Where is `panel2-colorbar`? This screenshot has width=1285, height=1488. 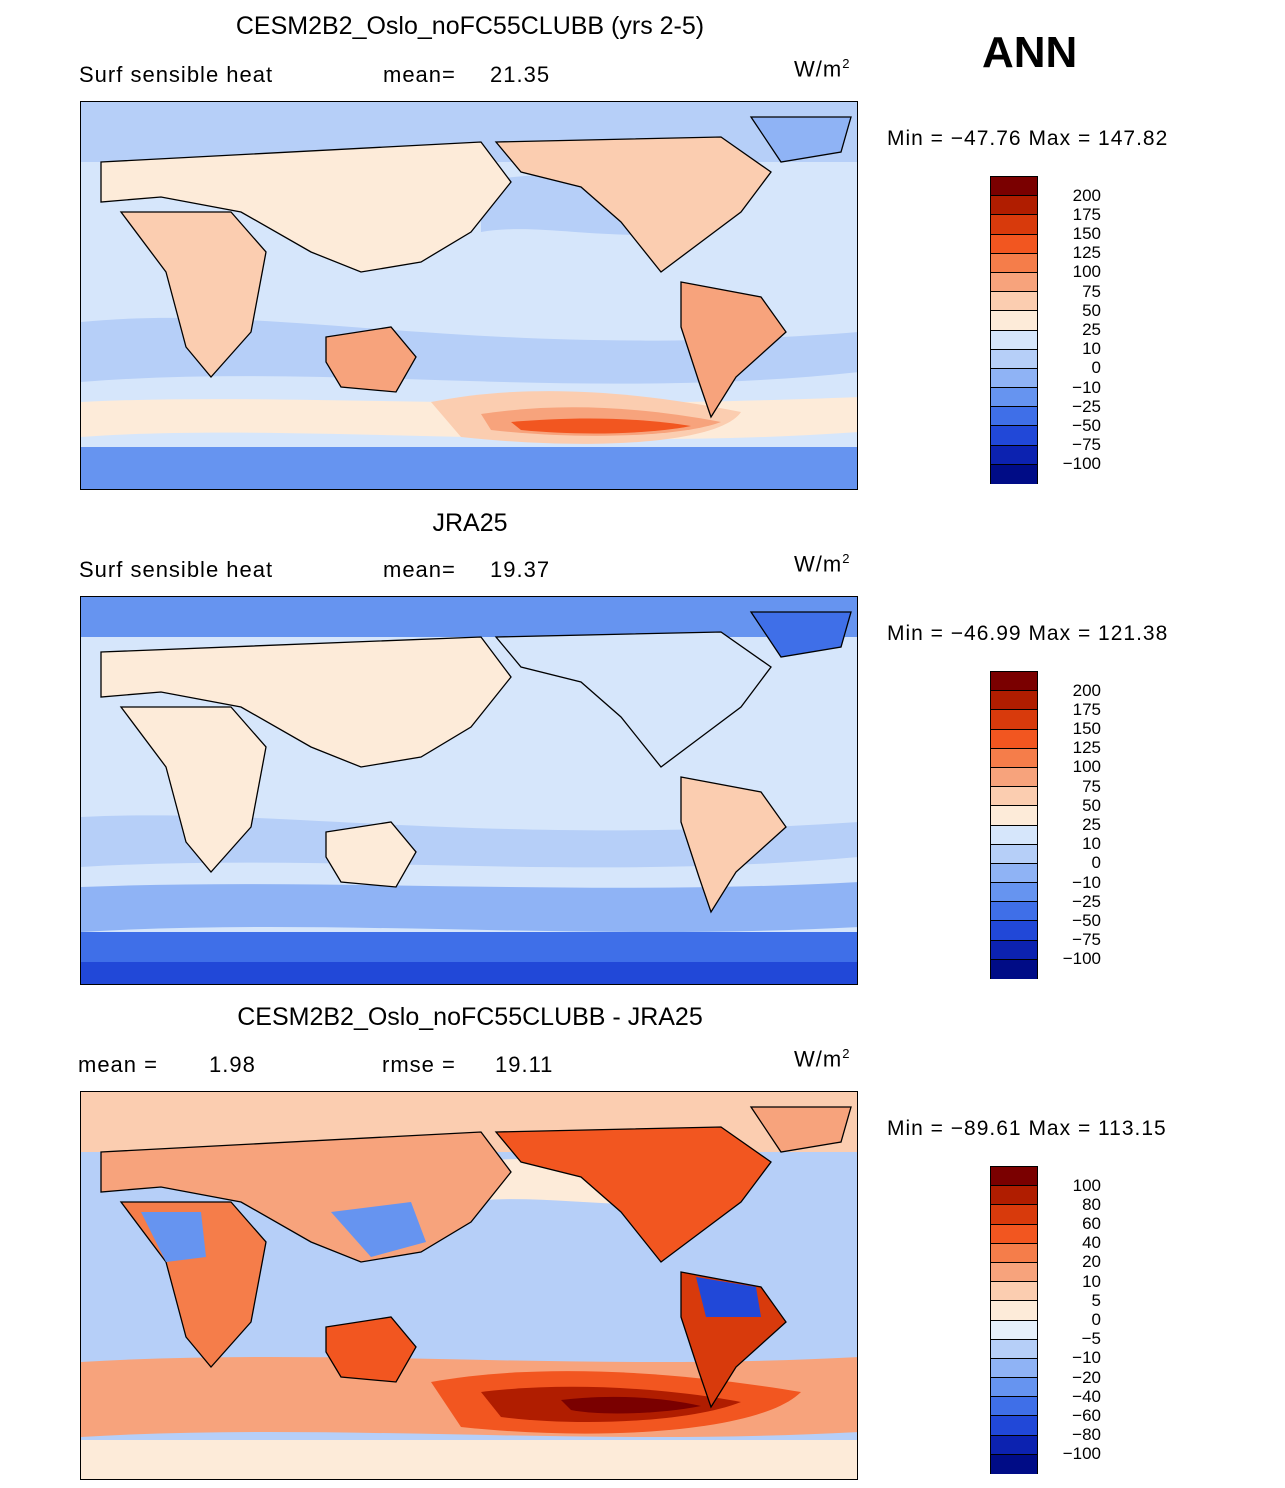
panel2-colorbar is located at coordinates (1014, 825).